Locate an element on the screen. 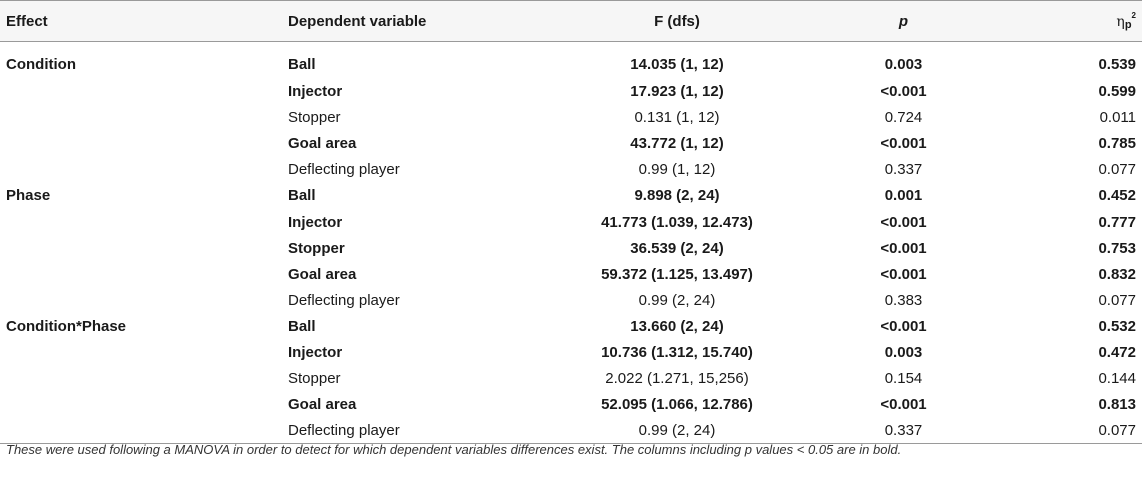  eta-subscript: p is located at coordinates (1128, 25).